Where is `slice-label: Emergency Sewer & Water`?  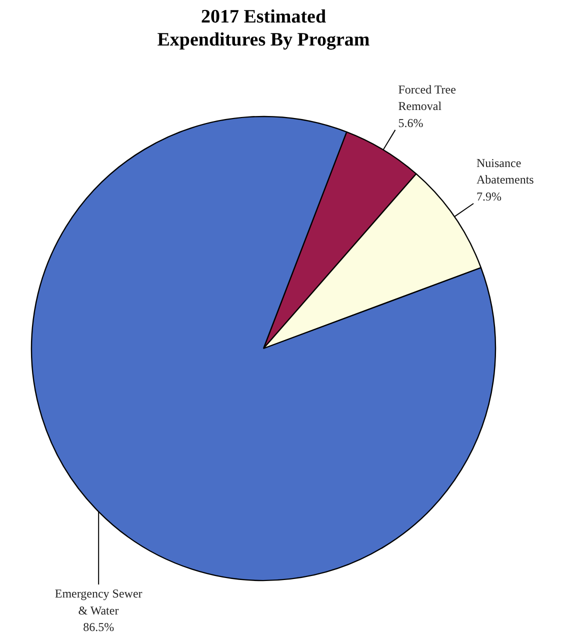
slice-label: Emergency Sewer & Water is located at coordinates (98, 602).